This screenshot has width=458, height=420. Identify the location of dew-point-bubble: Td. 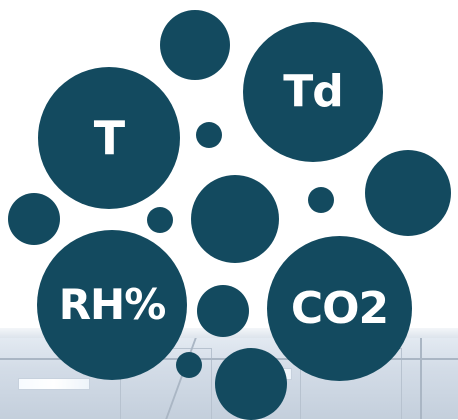
(313, 92).